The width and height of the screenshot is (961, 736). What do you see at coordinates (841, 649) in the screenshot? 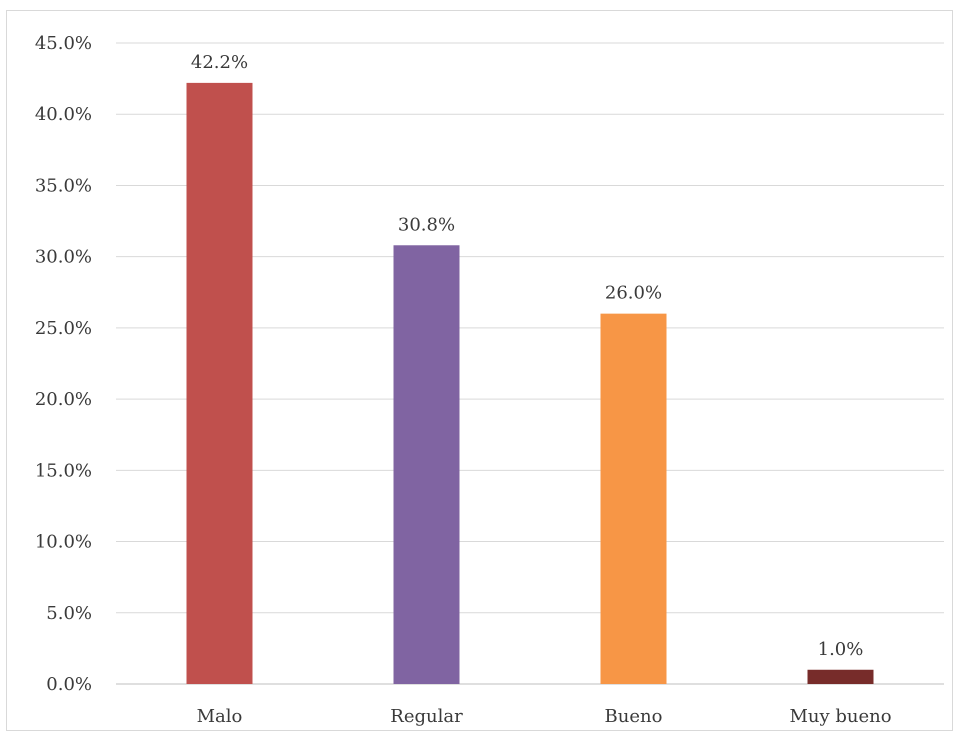
I see `data-label: 1.0%` at bounding box center [841, 649].